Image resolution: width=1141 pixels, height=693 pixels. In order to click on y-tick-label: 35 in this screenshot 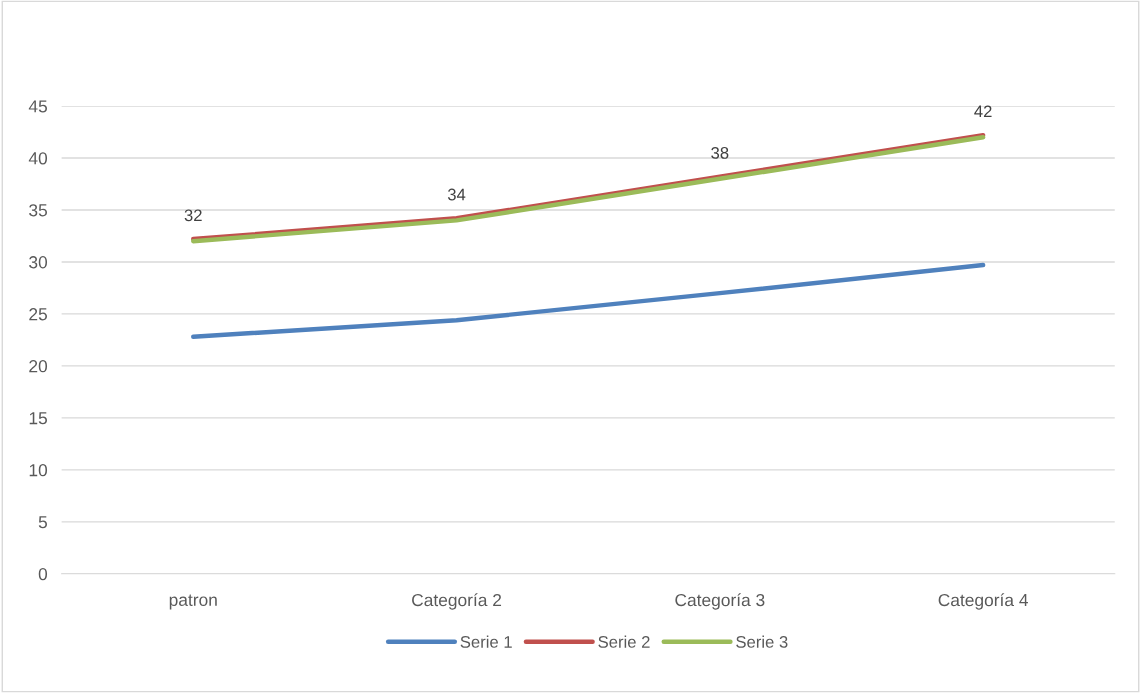, I will do `click(38, 210)`.